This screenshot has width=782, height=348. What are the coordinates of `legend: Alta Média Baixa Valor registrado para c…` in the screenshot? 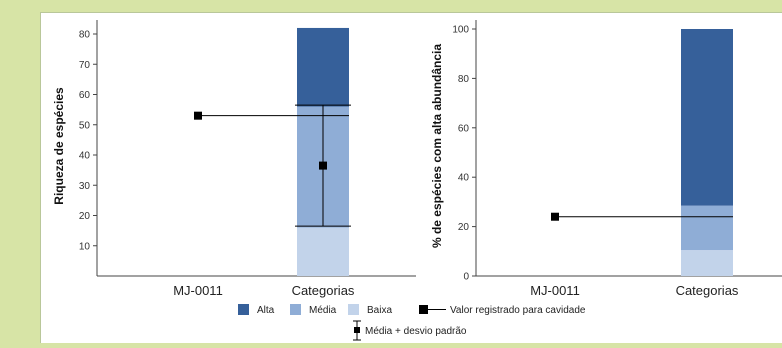 It's located at (412, 322).